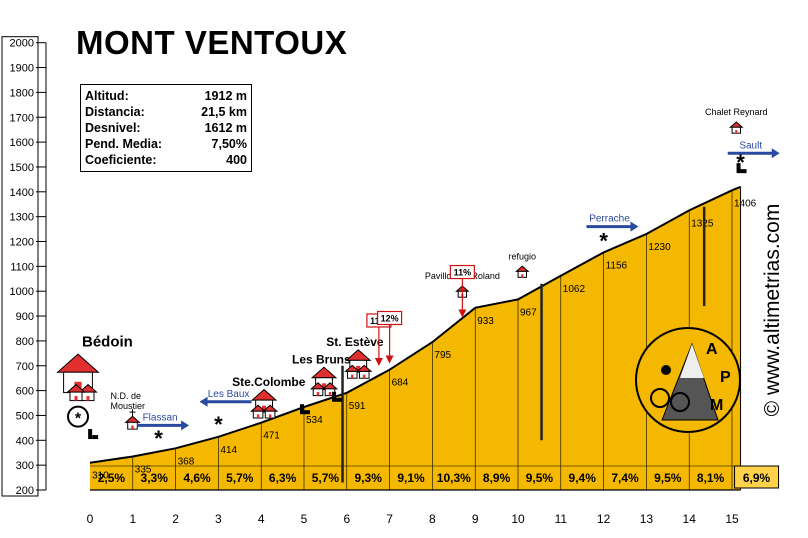  Describe the element at coordinates (143, 469) in the screenshot. I see `km-elevation-label: 335` at that location.